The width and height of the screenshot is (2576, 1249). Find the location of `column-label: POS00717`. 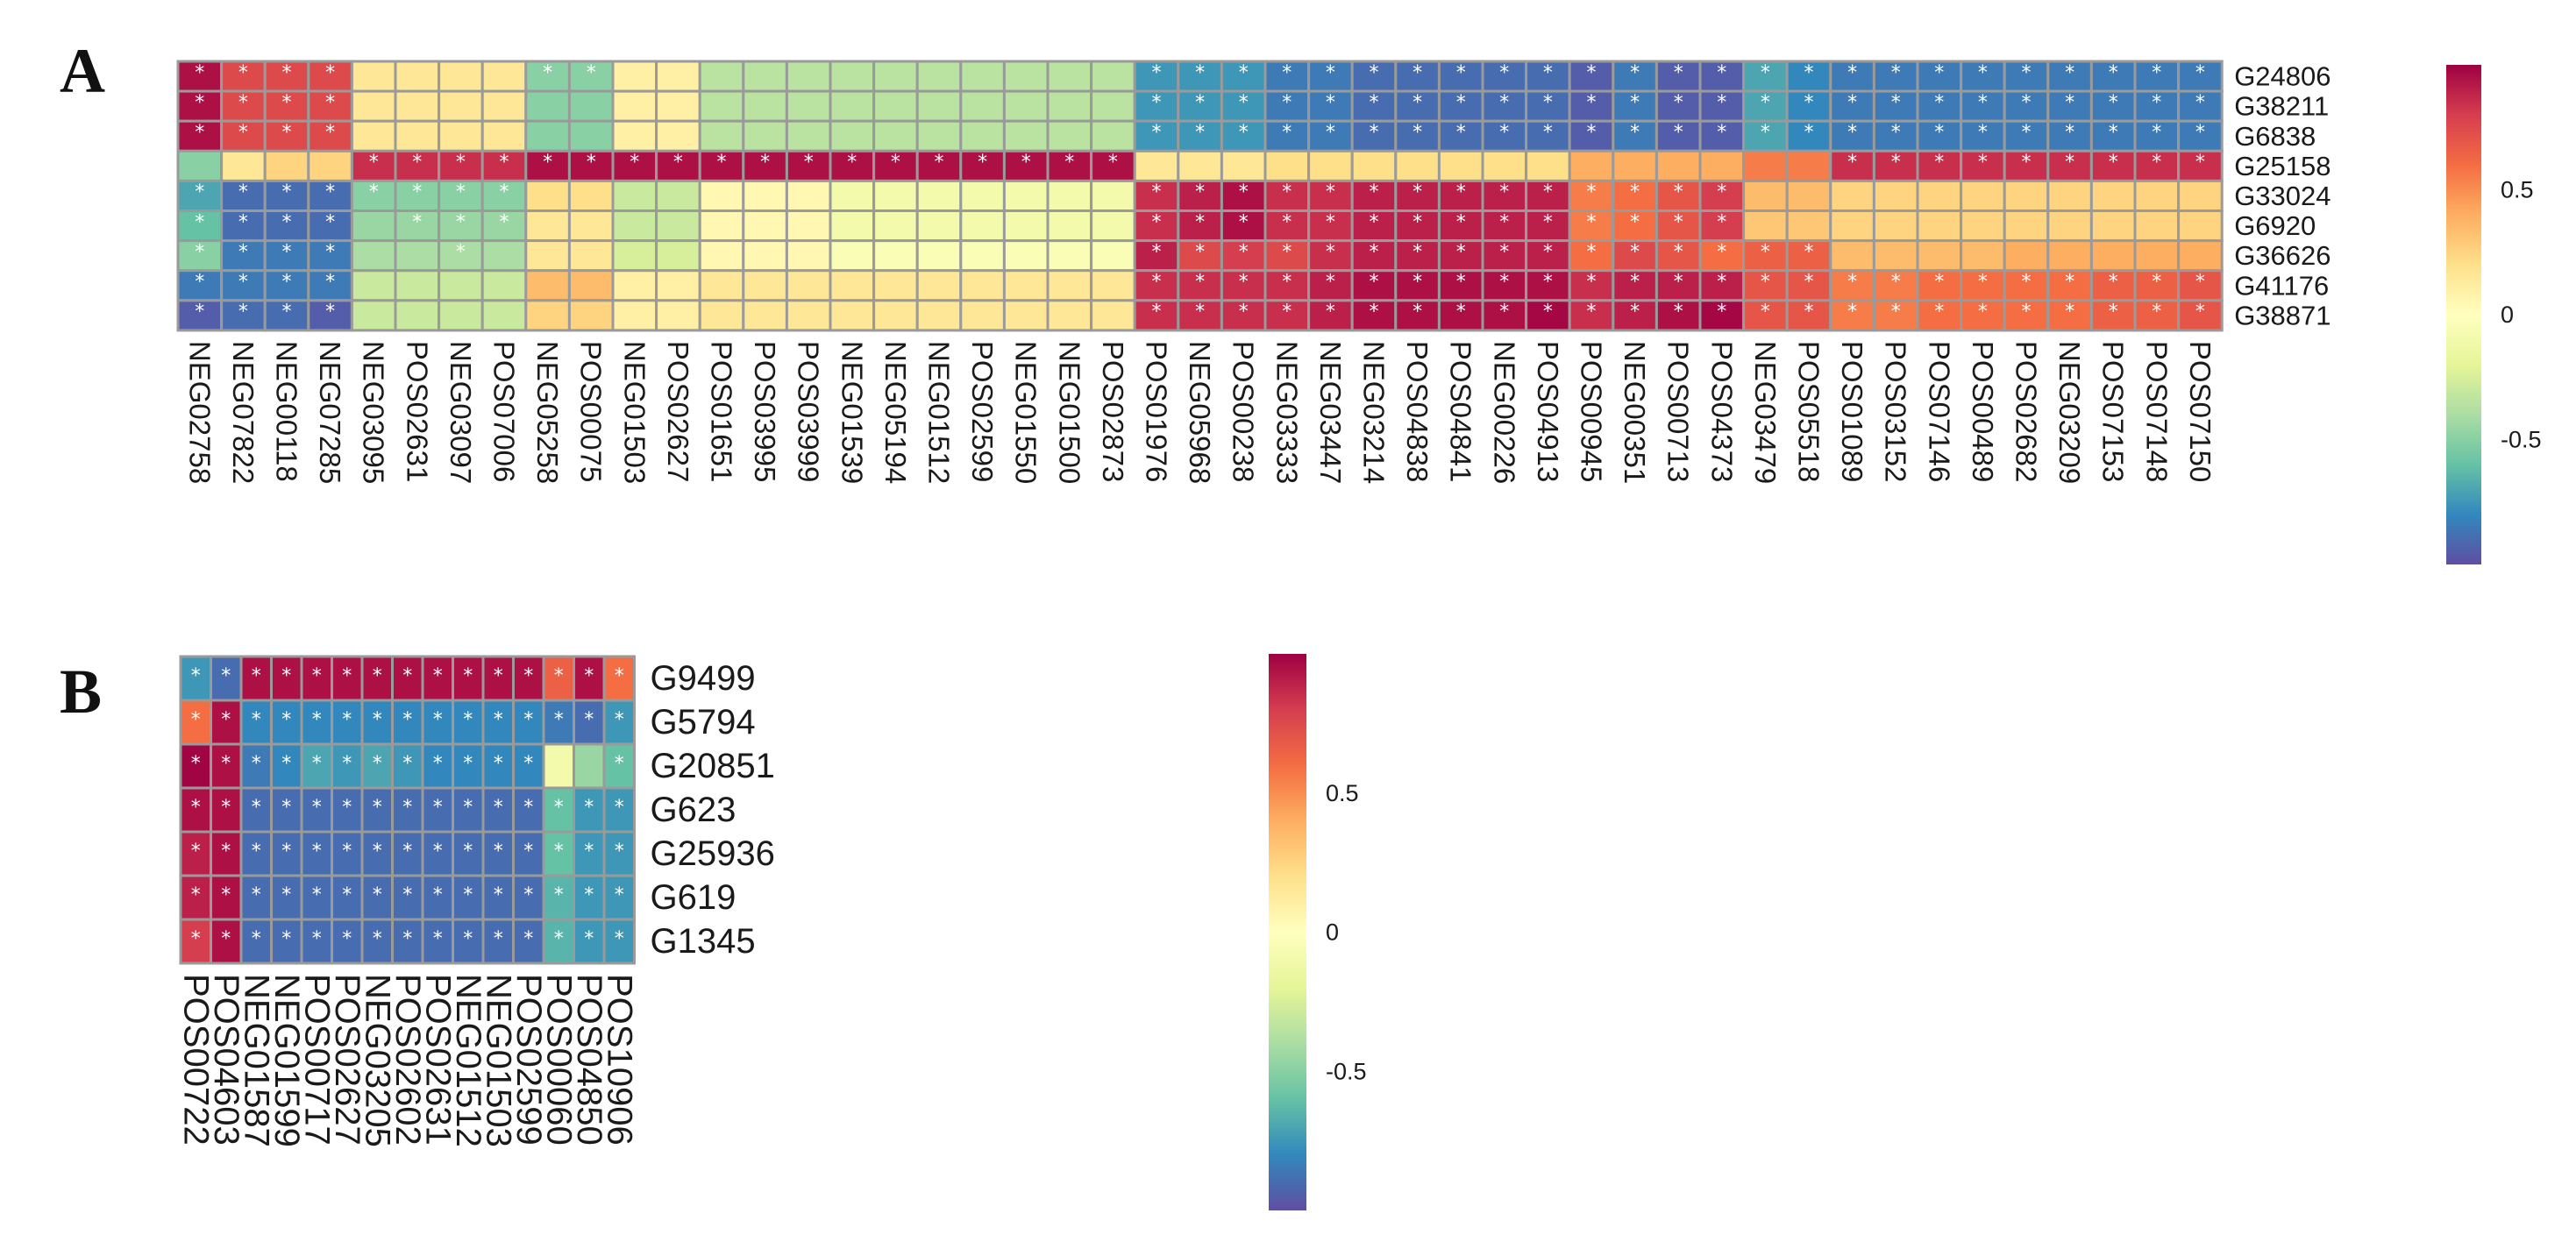

column-label: POS00717 is located at coordinates (316, 1060).